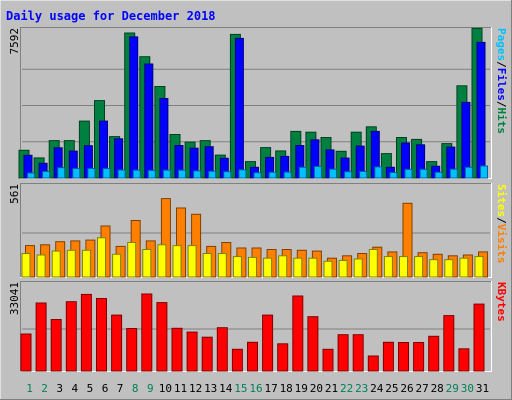 This screenshot has height=400, width=512. Describe the element at coordinates (482, 388) in the screenshot. I see `x-tick-label: 31` at that location.